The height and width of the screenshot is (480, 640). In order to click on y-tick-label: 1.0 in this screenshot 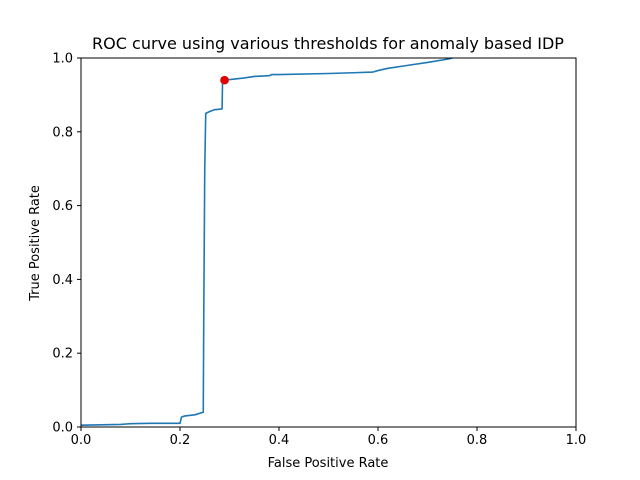, I will do `click(62, 59)`.